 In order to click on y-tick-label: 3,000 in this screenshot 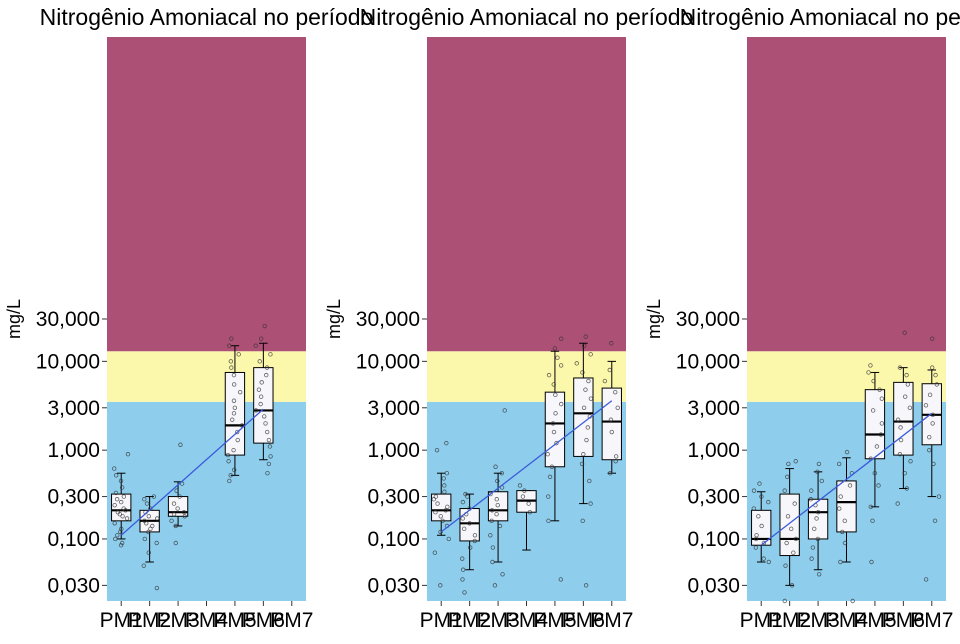, I will do `click(713, 408)`.